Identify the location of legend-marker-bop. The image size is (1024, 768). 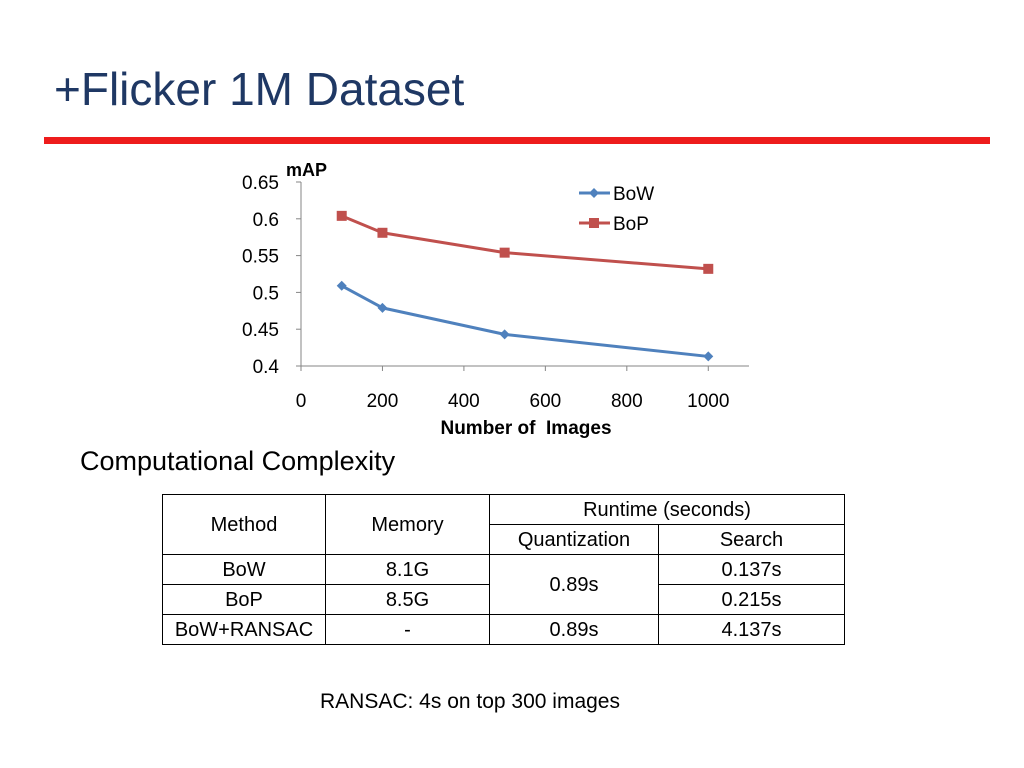
(594, 223).